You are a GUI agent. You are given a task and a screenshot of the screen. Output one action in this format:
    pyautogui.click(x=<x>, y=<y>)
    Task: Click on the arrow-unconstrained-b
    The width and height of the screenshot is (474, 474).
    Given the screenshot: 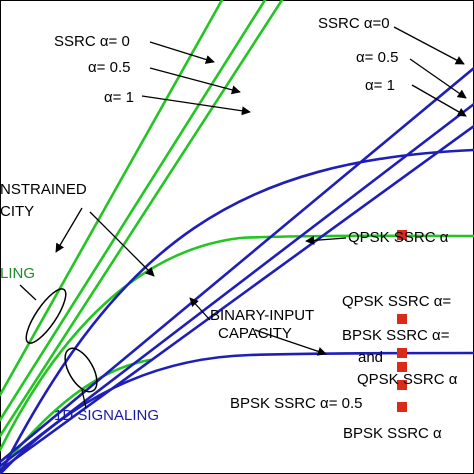 What is the action you would take?
    pyautogui.click(x=122, y=244)
    